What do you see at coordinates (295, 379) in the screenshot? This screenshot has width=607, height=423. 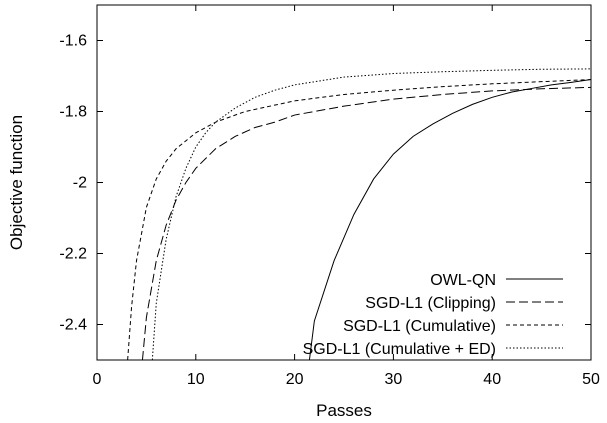 I see `x-tick-label: 20` at bounding box center [295, 379].